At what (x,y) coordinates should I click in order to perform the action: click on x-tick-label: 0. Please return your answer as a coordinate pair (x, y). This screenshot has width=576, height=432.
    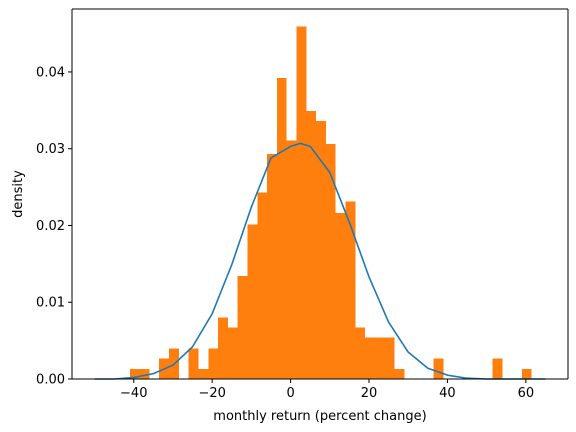
    Looking at the image, I should click on (290, 393).